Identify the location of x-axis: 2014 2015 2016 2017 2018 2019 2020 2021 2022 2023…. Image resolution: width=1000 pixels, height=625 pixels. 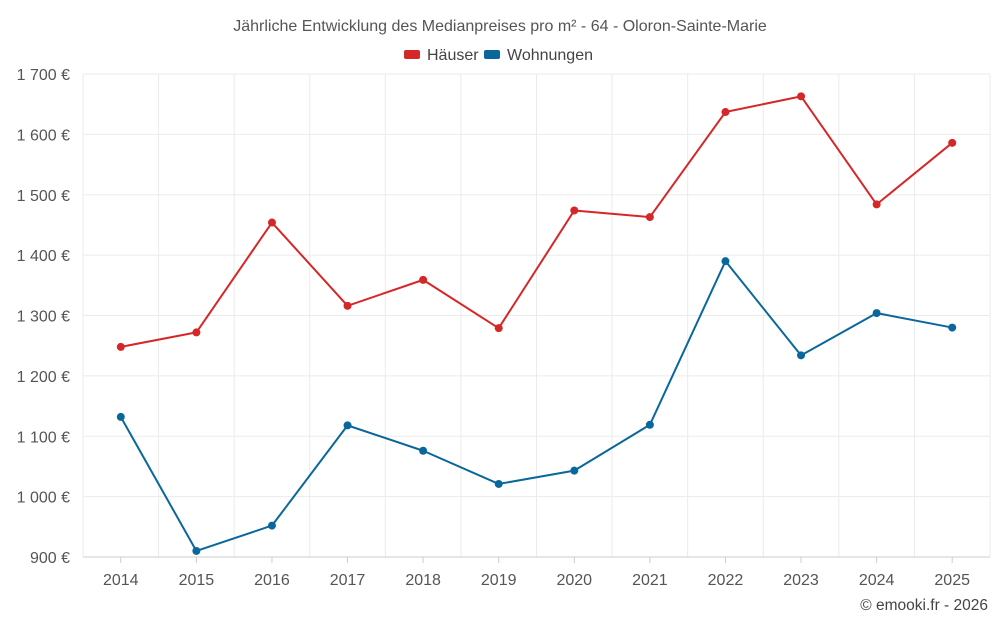
(536, 572).